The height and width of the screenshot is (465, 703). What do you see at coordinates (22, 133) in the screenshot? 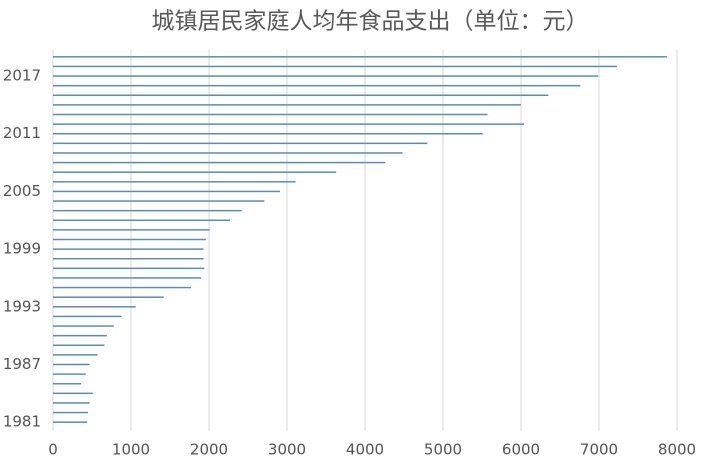
I see `y-tick-label: 2011` at bounding box center [22, 133].